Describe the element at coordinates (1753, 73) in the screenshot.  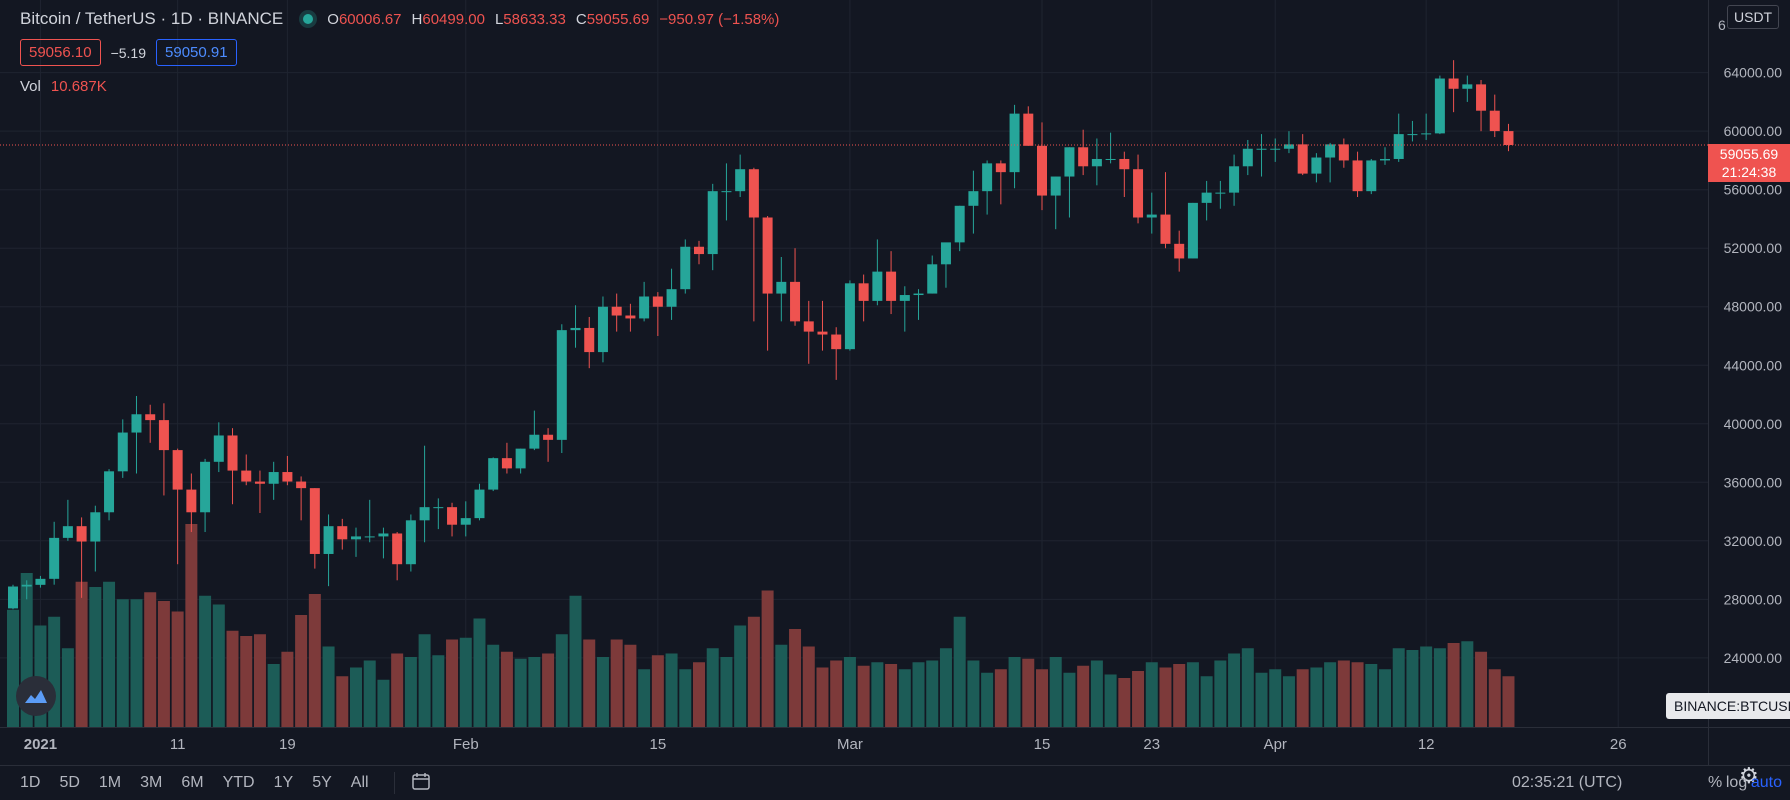
I see `price-tick-label: 64000.00` at that location.